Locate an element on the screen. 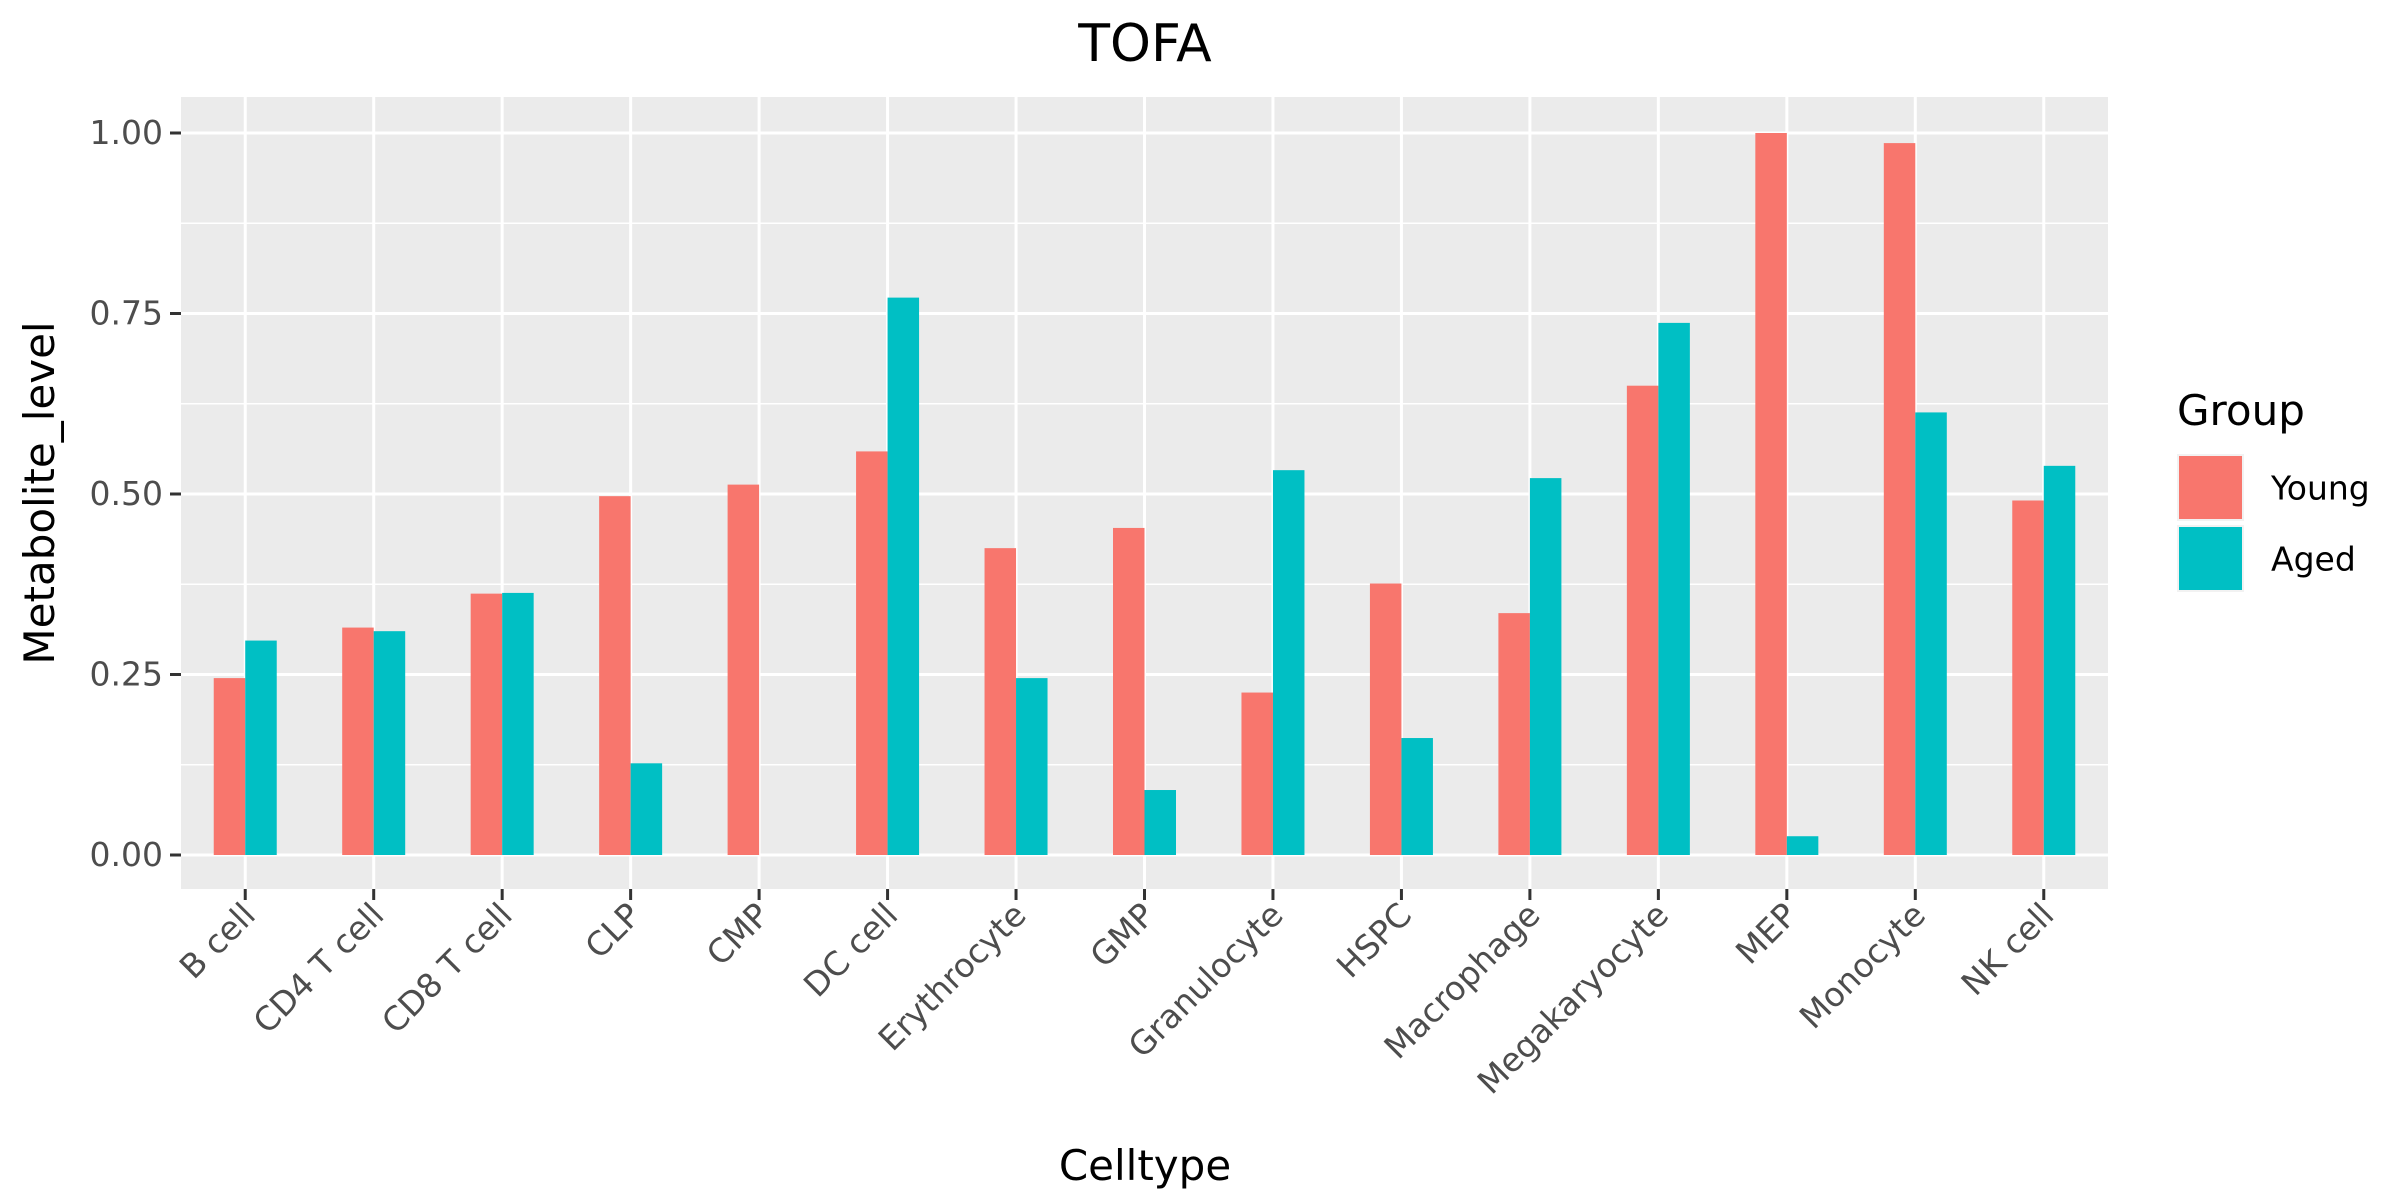 The width and height of the screenshot is (2400, 1200). bar-aged-gmp is located at coordinates (1160, 822).